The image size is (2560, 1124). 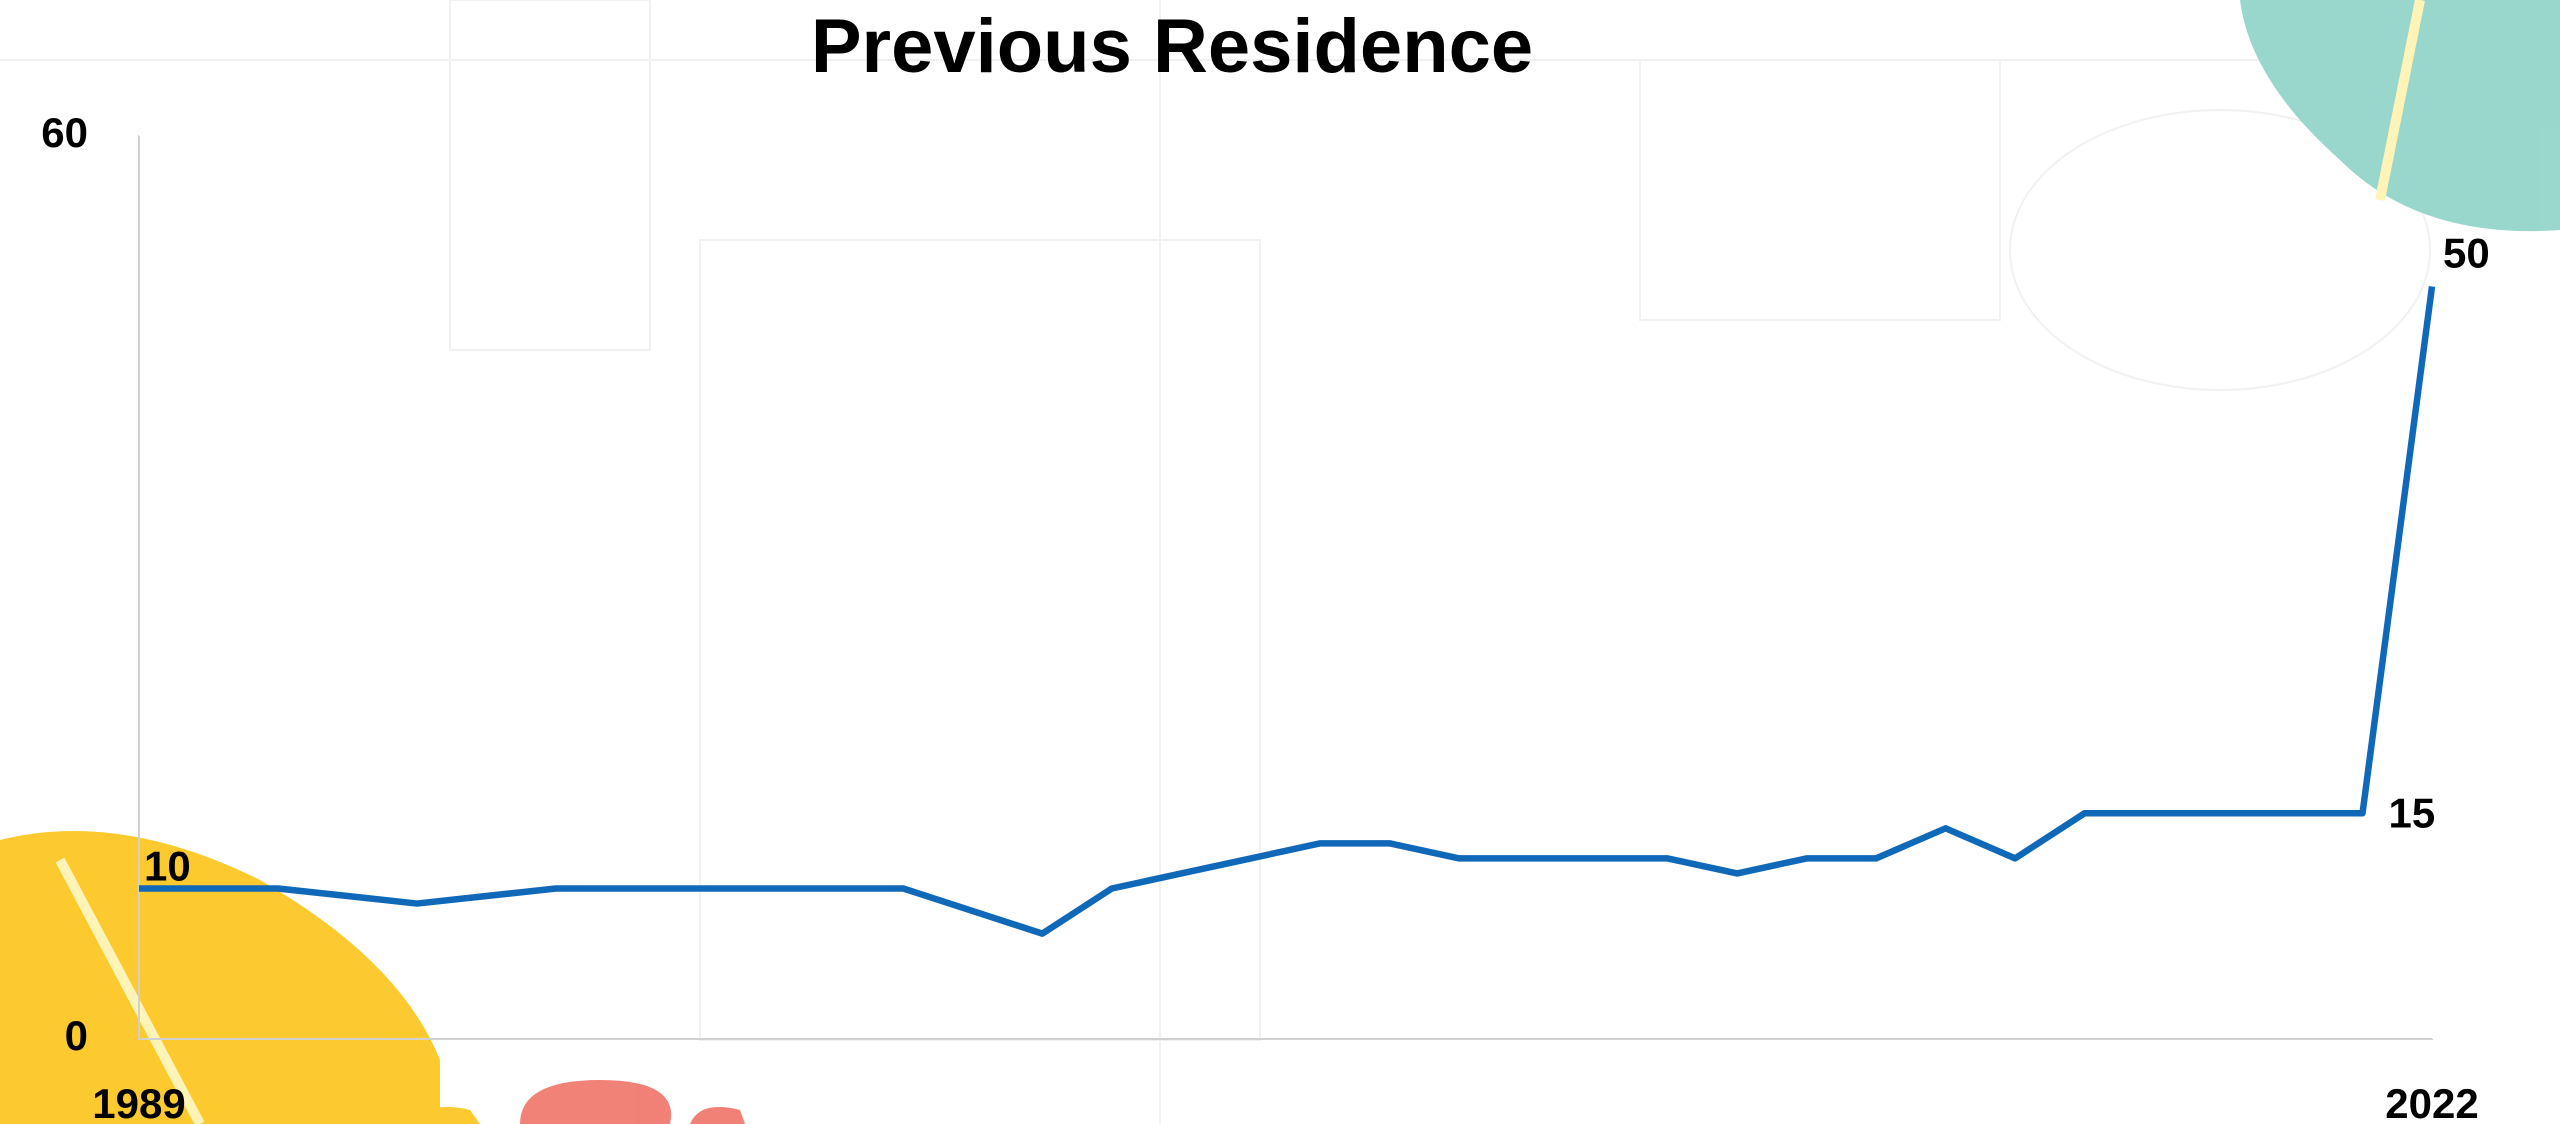 What do you see at coordinates (2466, 253) in the screenshot?
I see `data-label: 50` at bounding box center [2466, 253].